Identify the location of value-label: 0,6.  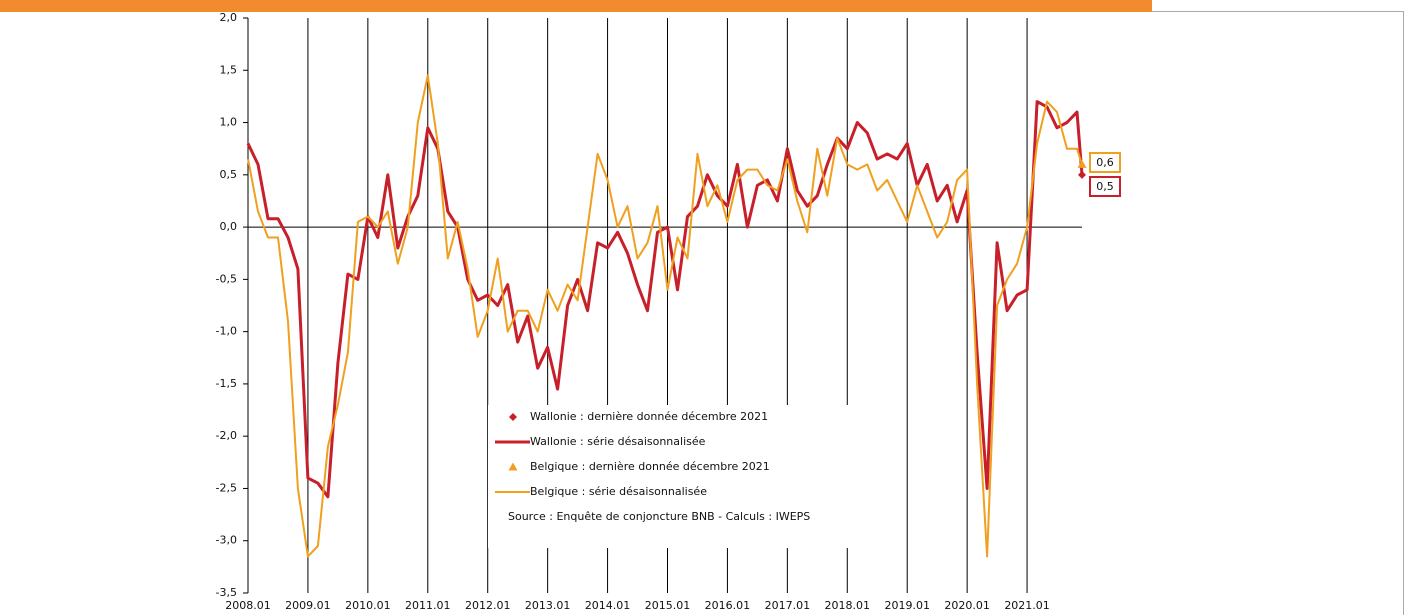
(1105, 162).